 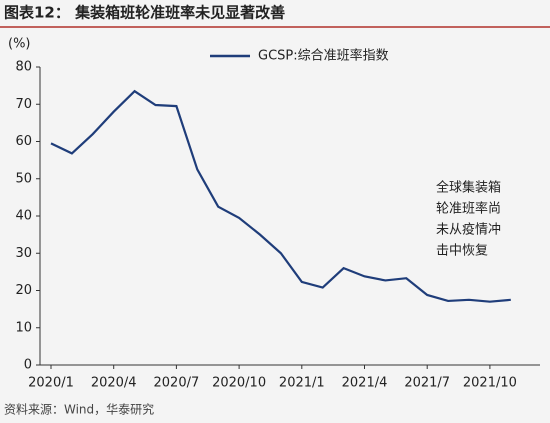 I want to click on x-tick-label: 2020/4, so click(x=114, y=383).